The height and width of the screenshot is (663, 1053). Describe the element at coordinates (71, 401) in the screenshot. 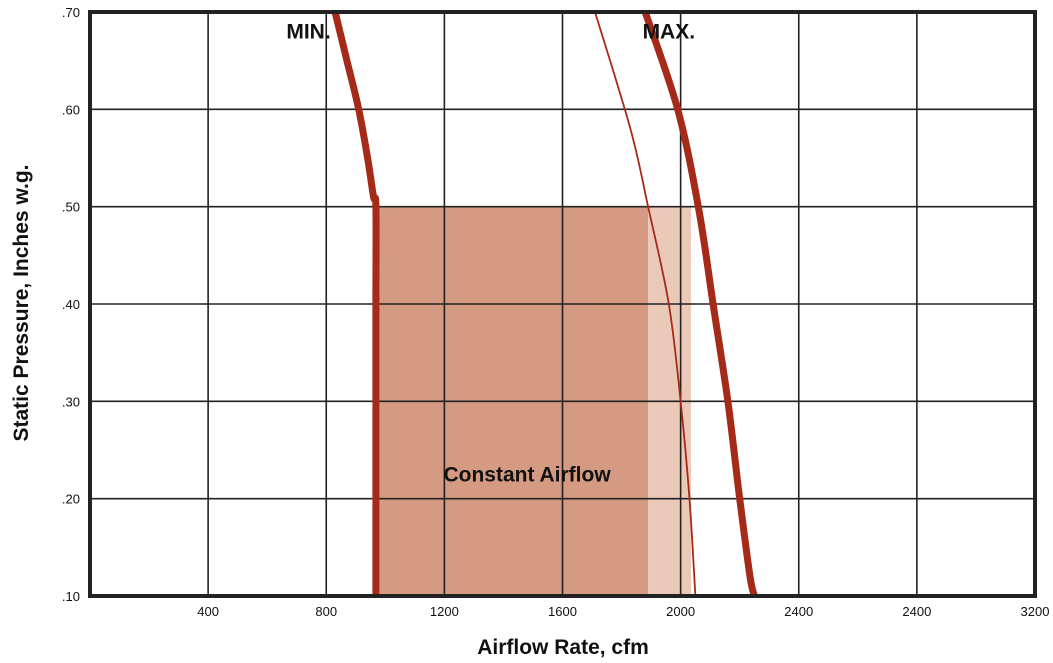

I see `y-tick-label: .30` at that location.